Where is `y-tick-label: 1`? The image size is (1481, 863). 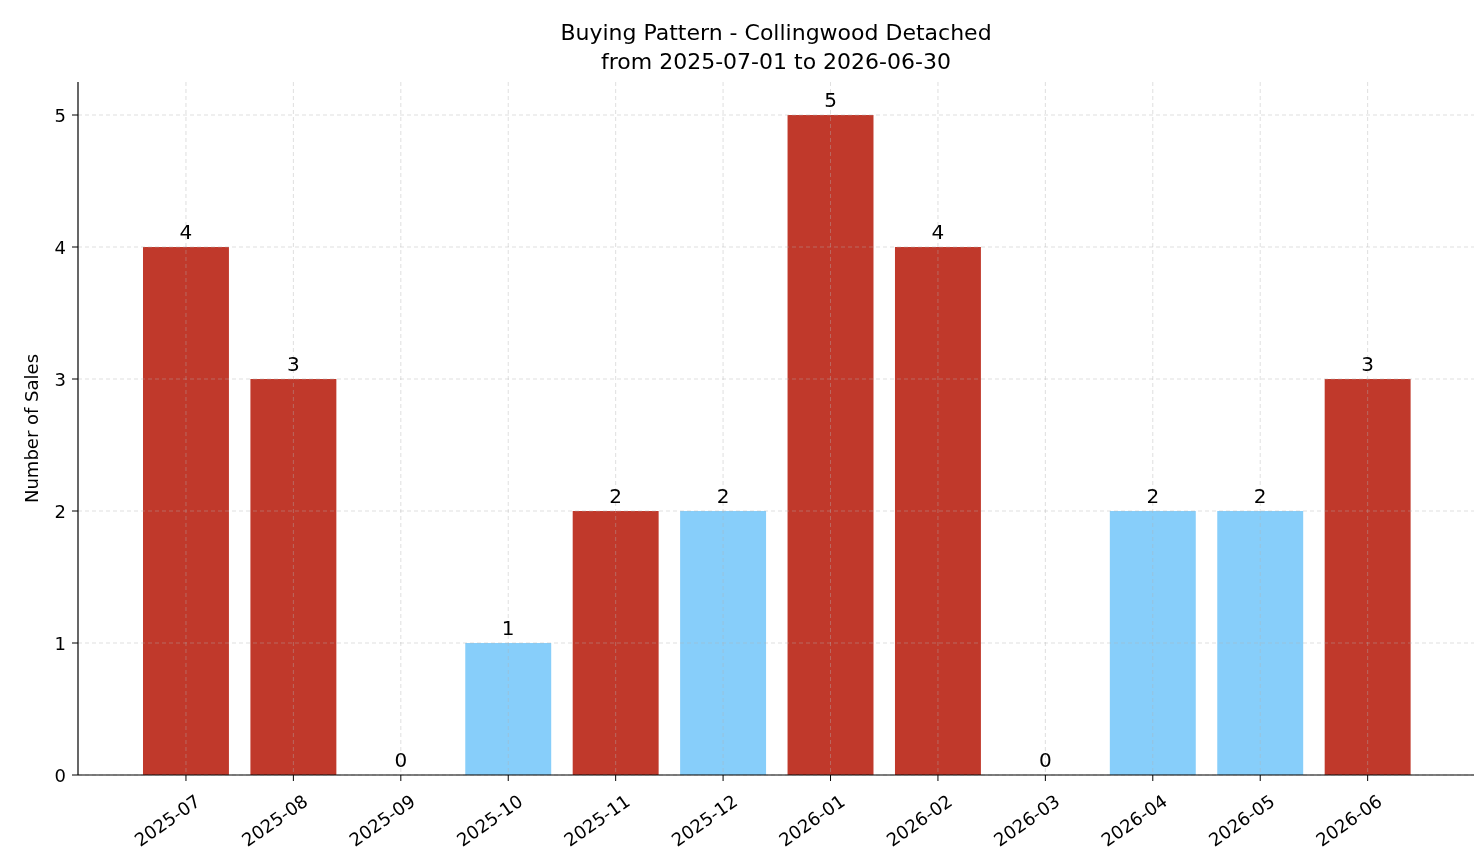 y-tick-label: 1 is located at coordinates (60, 643).